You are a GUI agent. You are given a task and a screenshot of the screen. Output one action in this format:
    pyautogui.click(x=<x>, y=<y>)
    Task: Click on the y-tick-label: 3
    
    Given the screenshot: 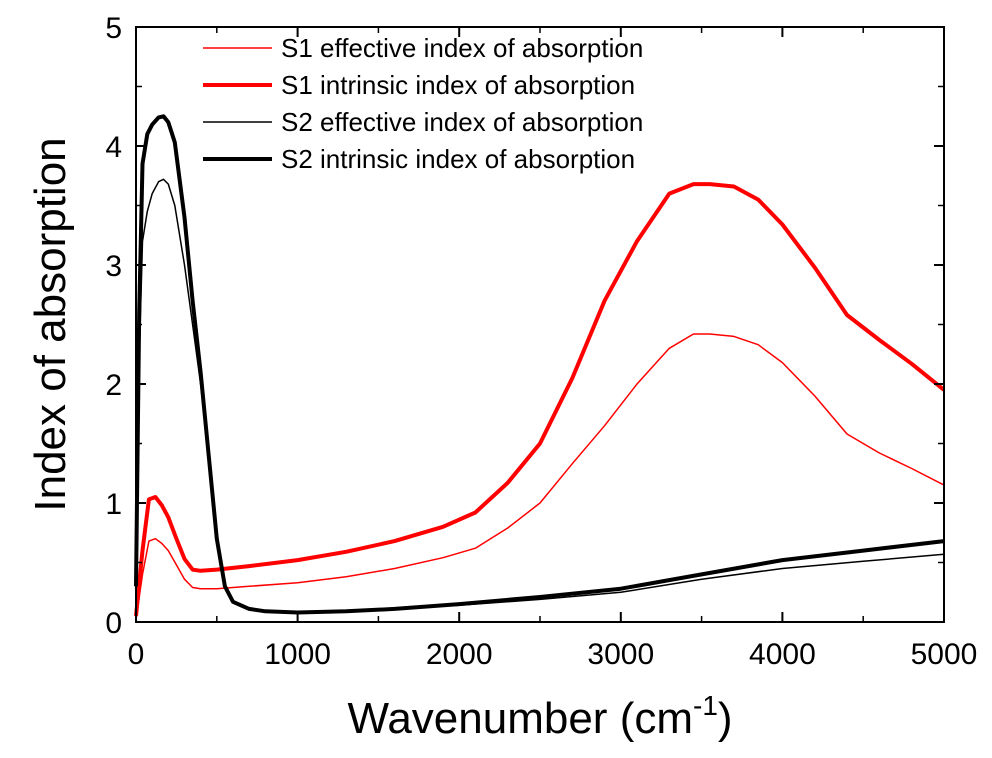 What is the action you would take?
    pyautogui.click(x=113, y=266)
    